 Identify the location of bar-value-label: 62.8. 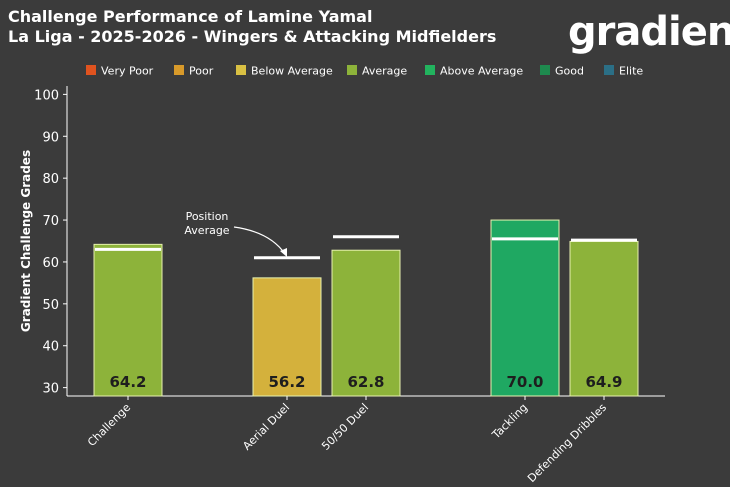
(365, 382).